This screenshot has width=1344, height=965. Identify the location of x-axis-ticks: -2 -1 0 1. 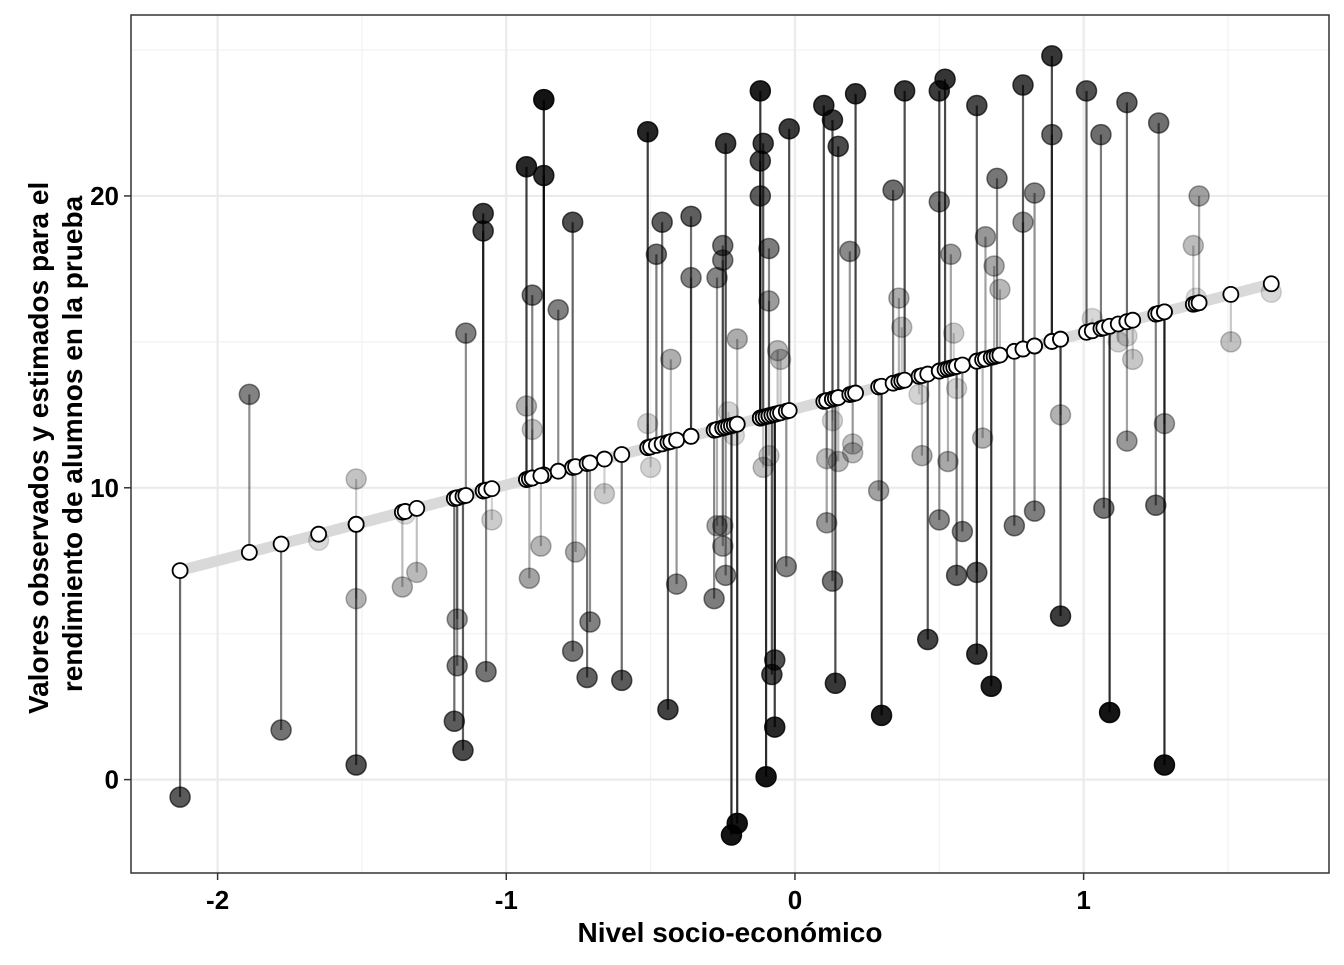
(648, 894).